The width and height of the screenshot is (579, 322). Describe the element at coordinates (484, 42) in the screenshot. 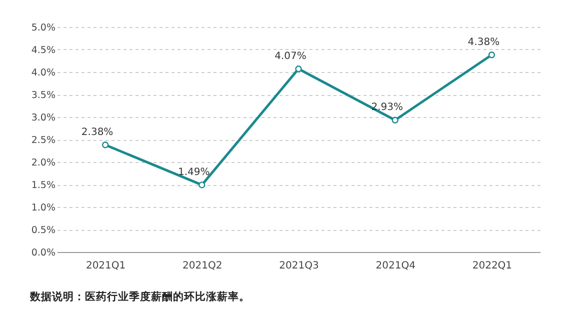

I see `data-label: 4.38%` at that location.